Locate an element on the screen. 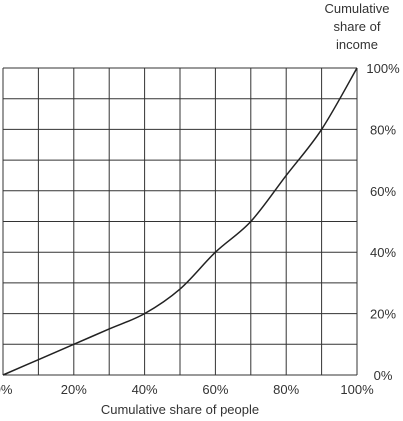 The image size is (403, 421). y-tick-label: 80% is located at coordinates (383, 129).